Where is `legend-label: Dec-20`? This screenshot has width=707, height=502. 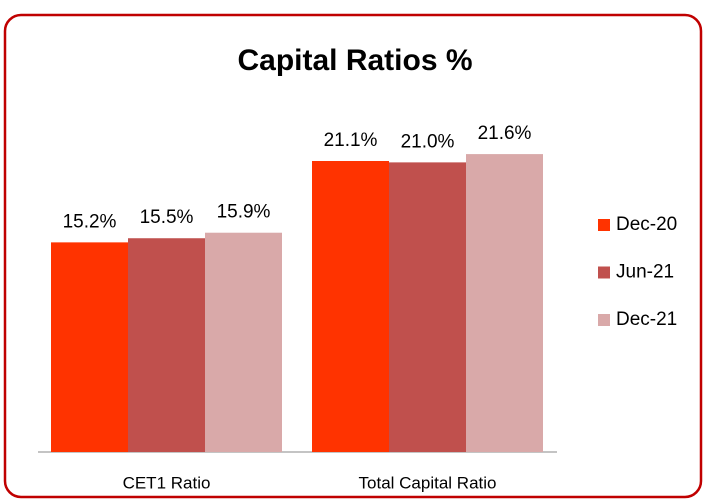 legend-label: Dec-20 is located at coordinates (646, 224).